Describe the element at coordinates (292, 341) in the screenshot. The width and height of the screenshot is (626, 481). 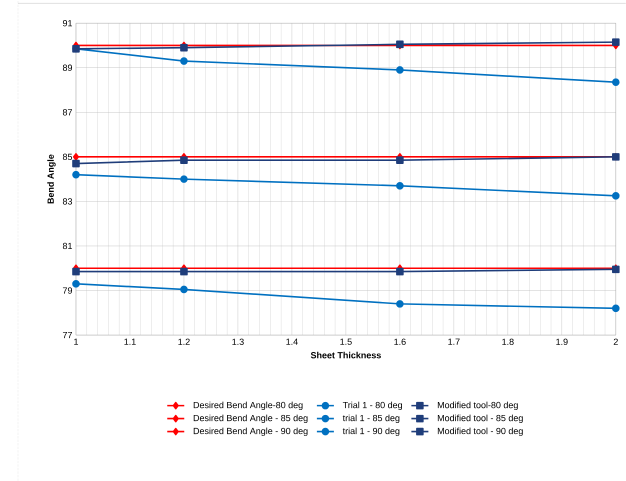
I see `x-tick-label: 1.4` at that location.